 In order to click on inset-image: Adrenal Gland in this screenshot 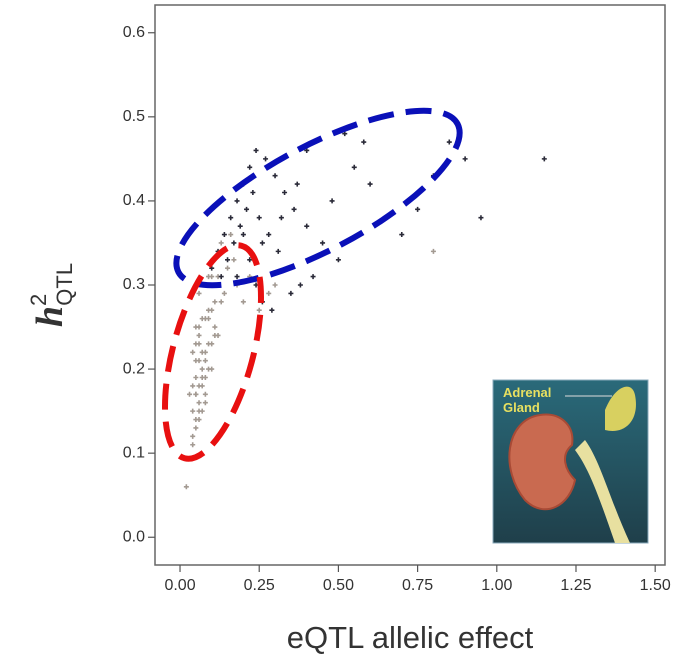, I will do `click(570, 461)`.